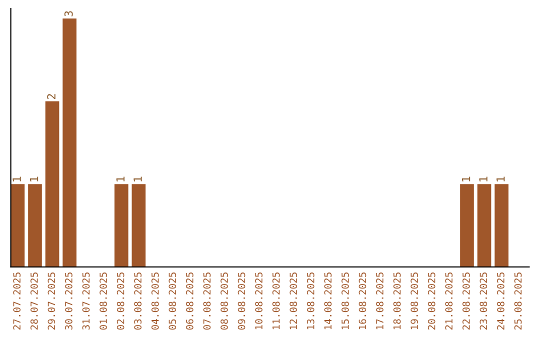 This screenshot has height=340, width=540. What do you see at coordinates (138, 301) in the screenshot?
I see `x-tick-label: 03.08.2025` at bounding box center [138, 301].